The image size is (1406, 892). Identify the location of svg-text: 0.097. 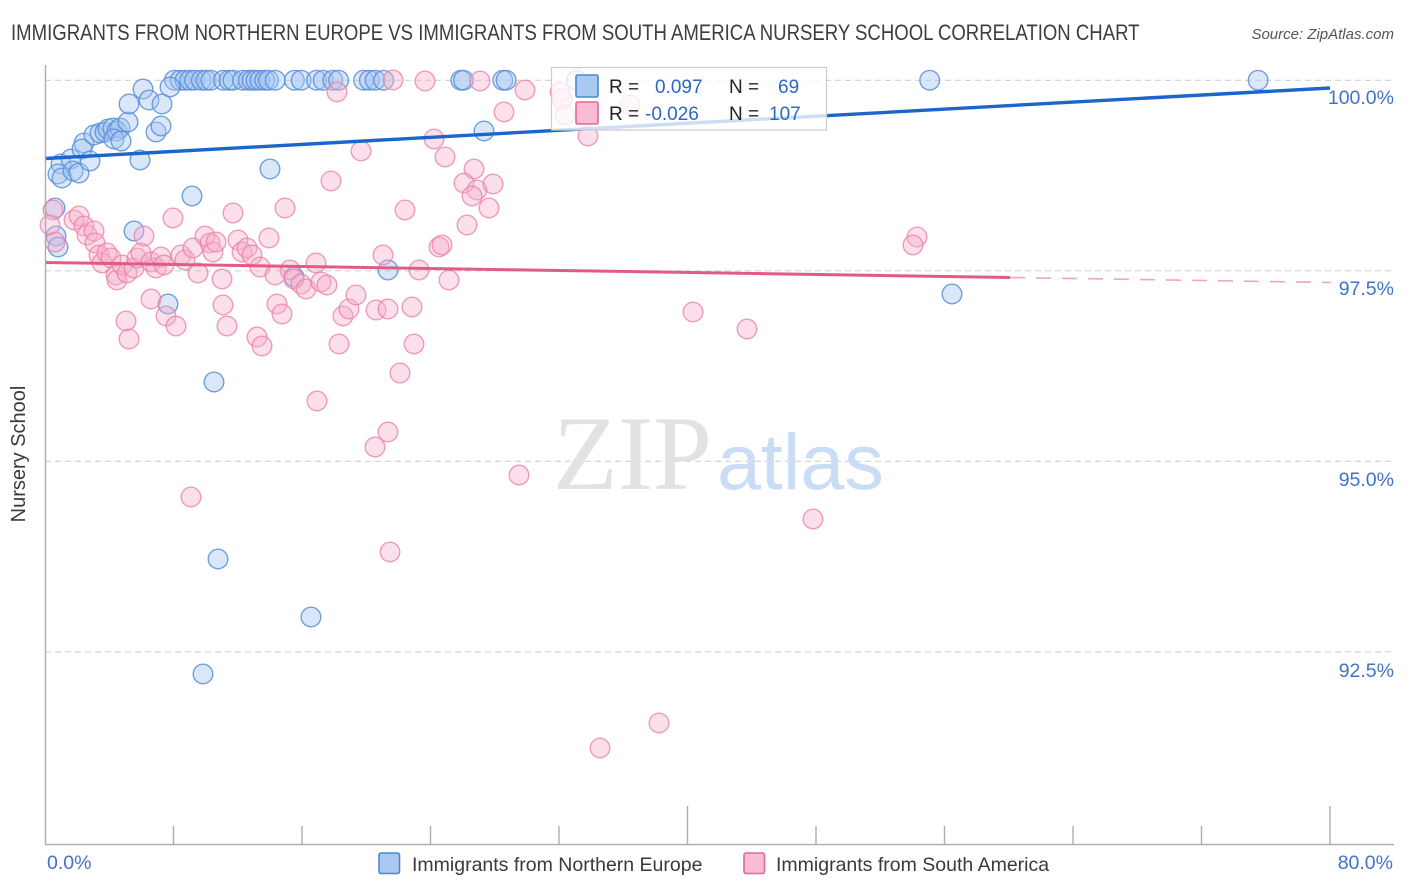
(679, 87).